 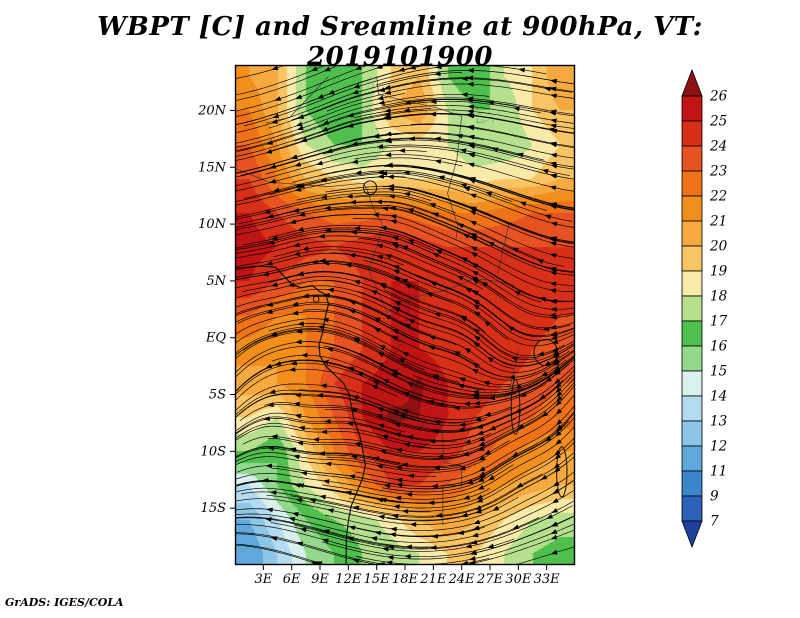 What do you see at coordinates (714, 522) in the screenshot?
I see `colorbar-label: 7` at bounding box center [714, 522].